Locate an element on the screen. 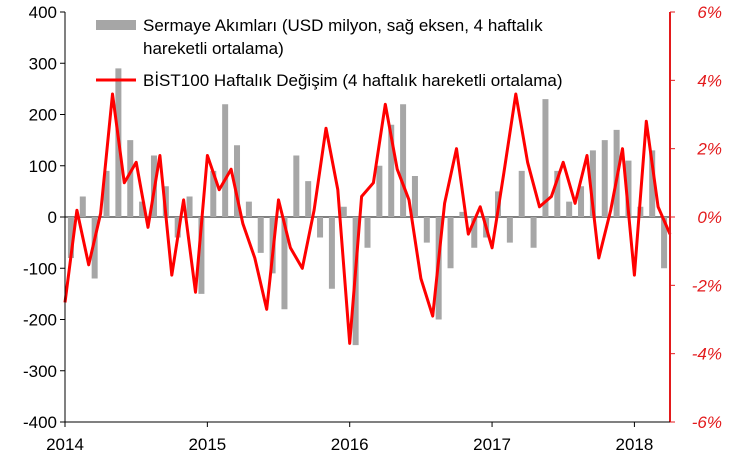 This screenshot has width=735, height=460. left-tick-label: -200 is located at coordinates (40, 320).